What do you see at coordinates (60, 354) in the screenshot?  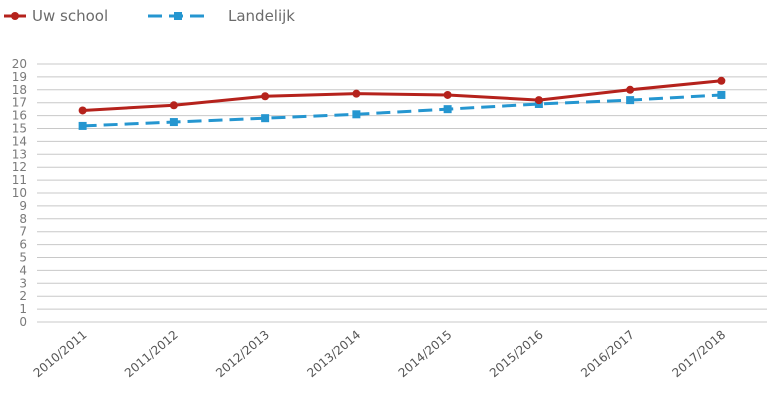 I see `x-tick-label: 2010/2011` at bounding box center [60, 354].